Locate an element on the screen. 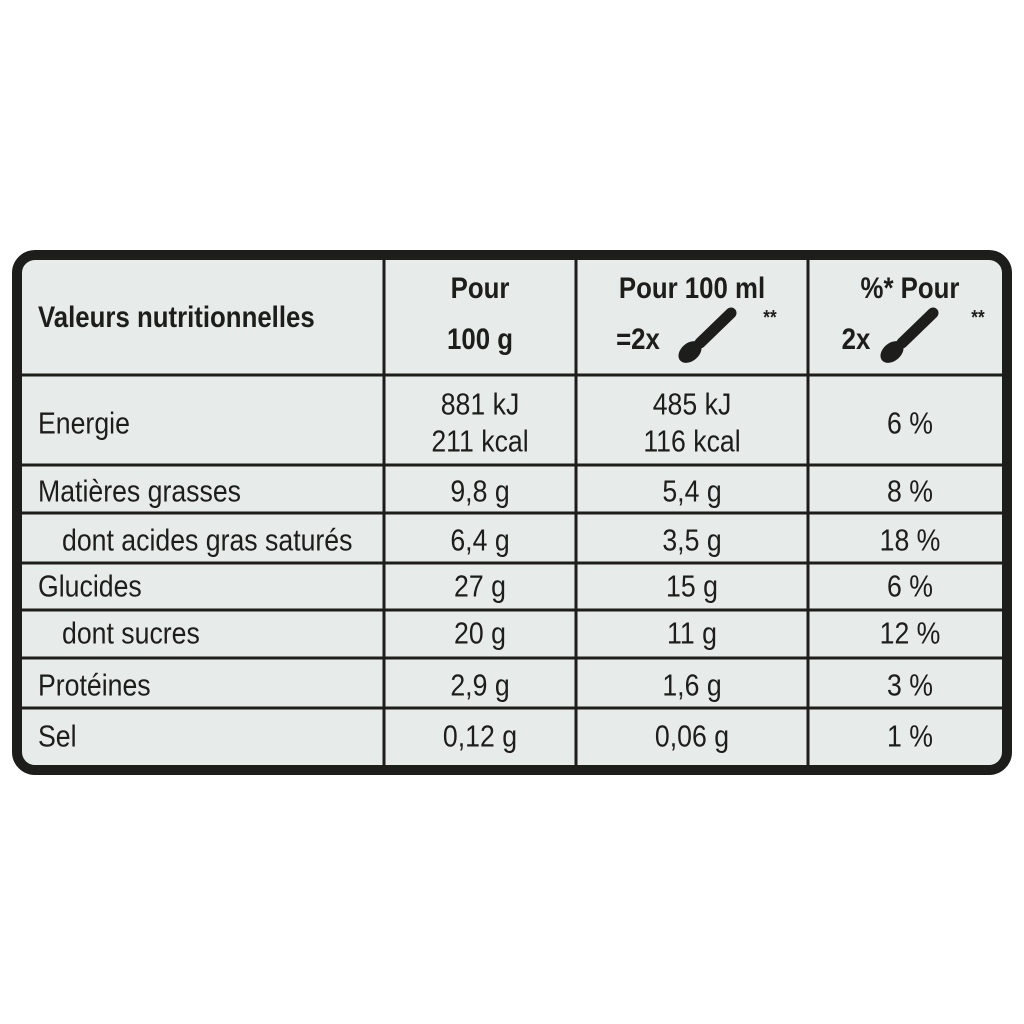  row-label: dont acides gras saturés is located at coordinates (207, 540).